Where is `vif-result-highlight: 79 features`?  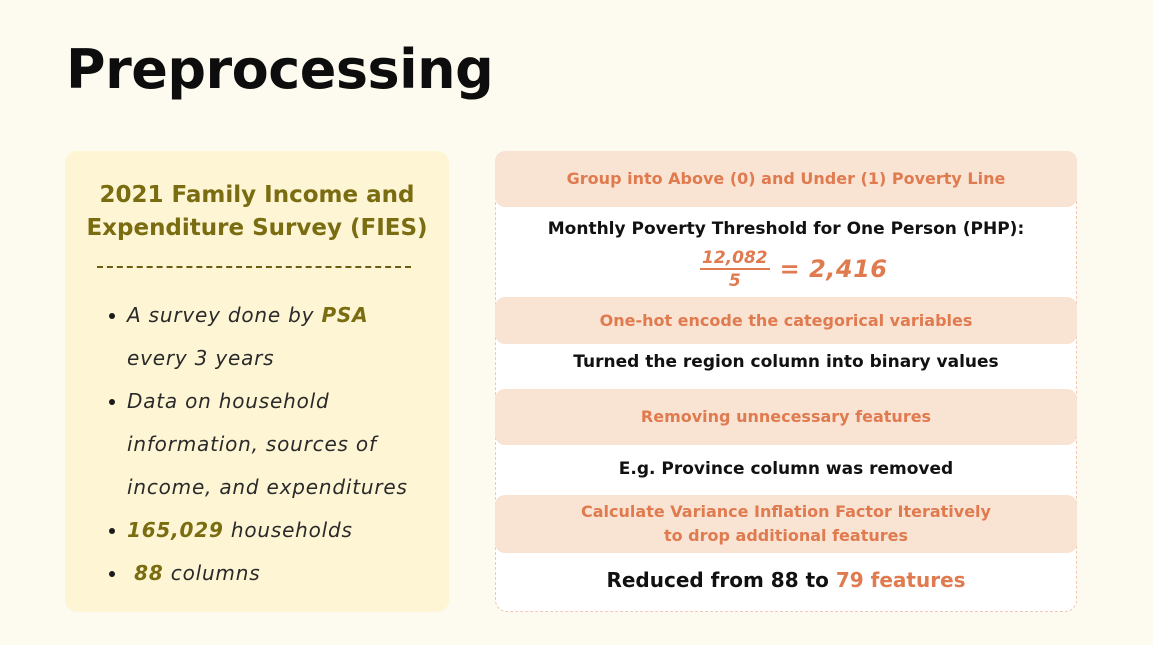
vif-result-highlight: 79 features is located at coordinates (900, 580).